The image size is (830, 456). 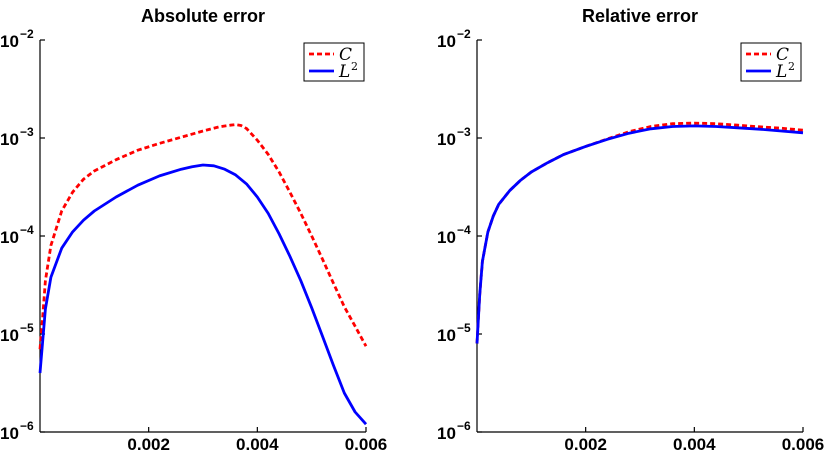 What do you see at coordinates (640, 16) in the screenshot?
I see `chart-title: Relative error` at bounding box center [640, 16].